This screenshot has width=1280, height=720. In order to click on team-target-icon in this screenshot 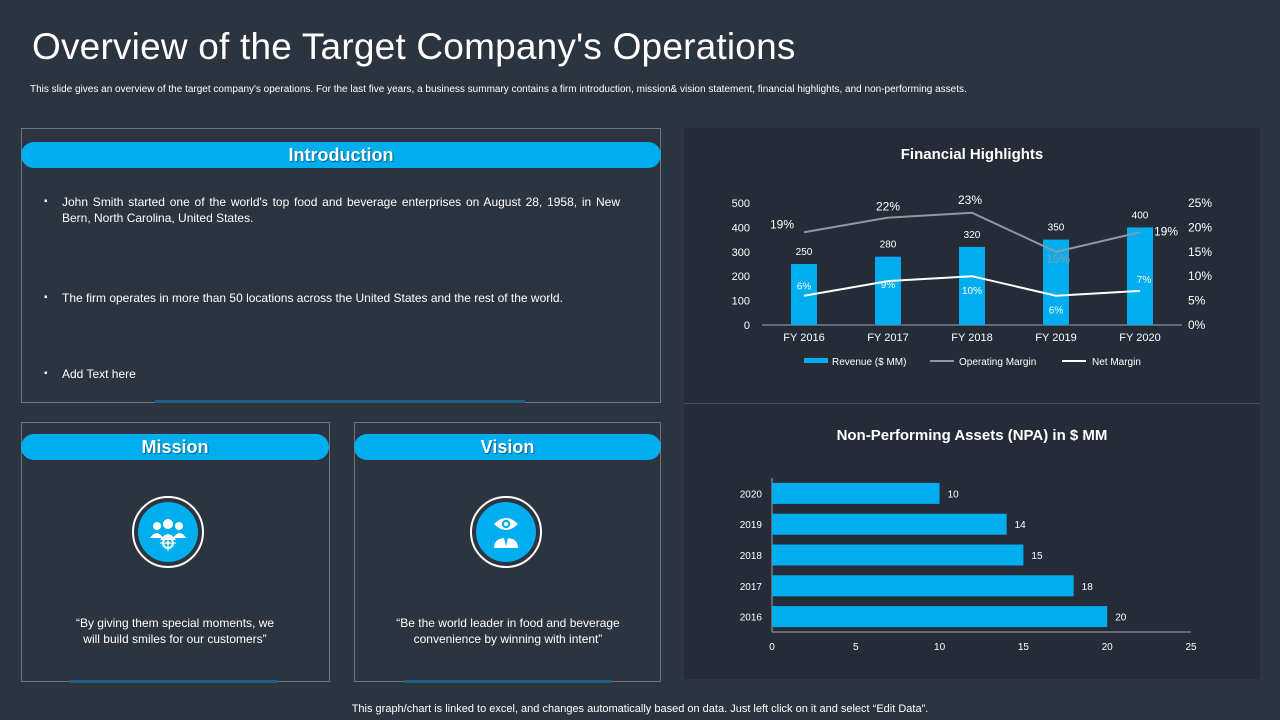, I will do `click(168, 532)`.